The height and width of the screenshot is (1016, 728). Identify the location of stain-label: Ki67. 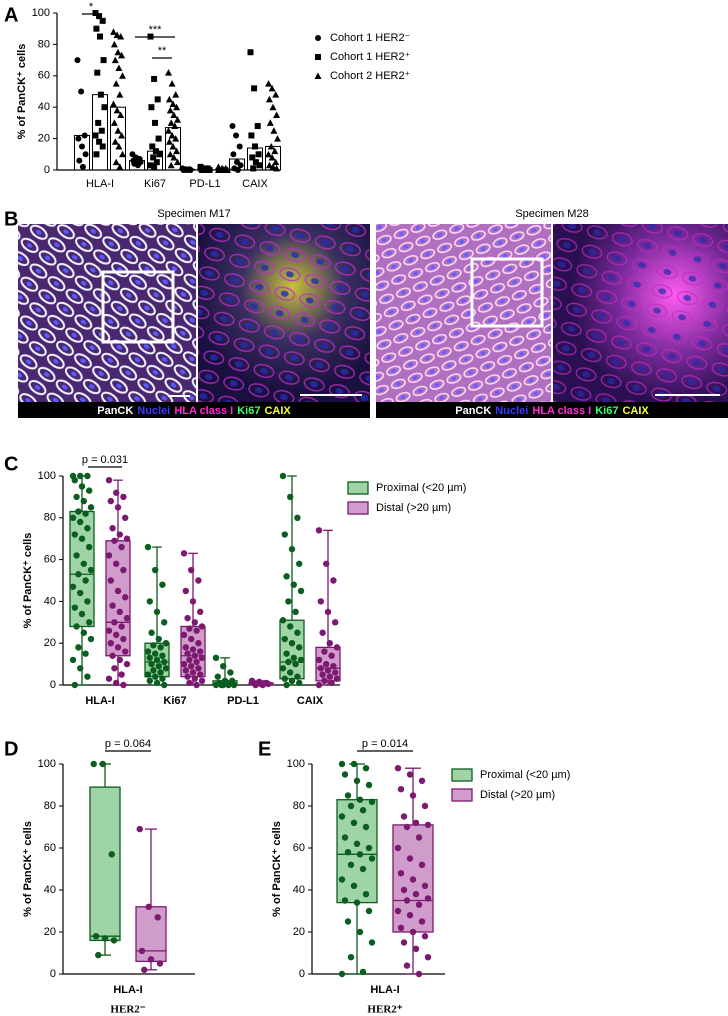
(606, 411).